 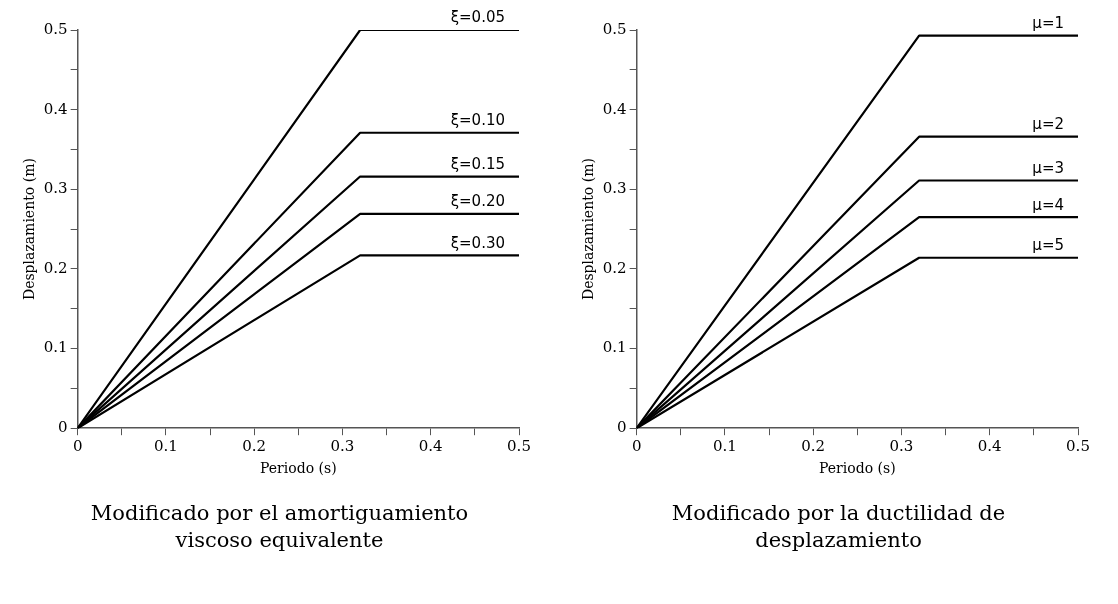 I want to click on series-label: ξ=0.30, so click(x=477, y=242).